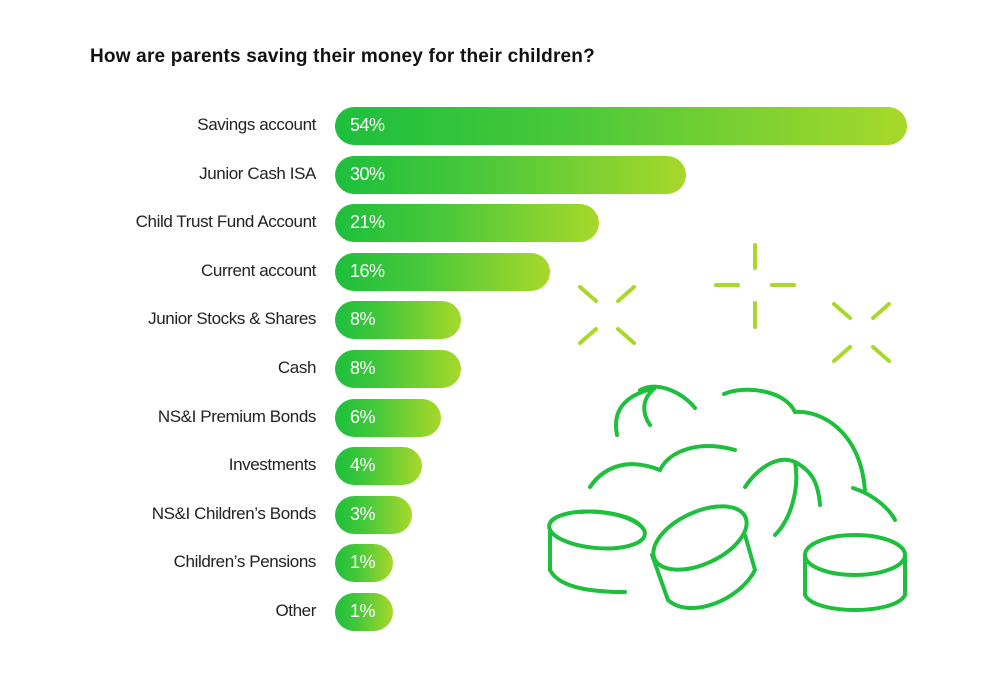 This screenshot has height=690, width=986. I want to click on bar: 4%, so click(378, 466).